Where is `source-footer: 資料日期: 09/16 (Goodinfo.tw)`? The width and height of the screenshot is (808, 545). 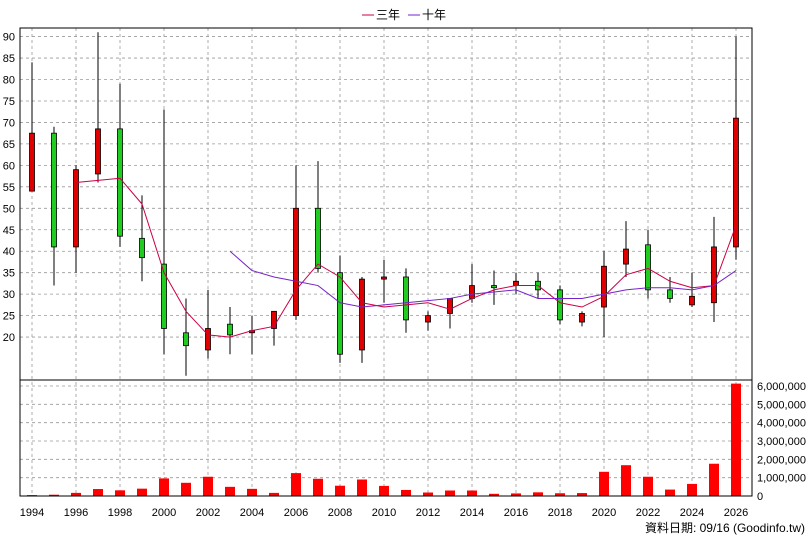
source-footer: 資料日期: 09/16 (Goodinfo.tw) is located at coordinates (725, 528).